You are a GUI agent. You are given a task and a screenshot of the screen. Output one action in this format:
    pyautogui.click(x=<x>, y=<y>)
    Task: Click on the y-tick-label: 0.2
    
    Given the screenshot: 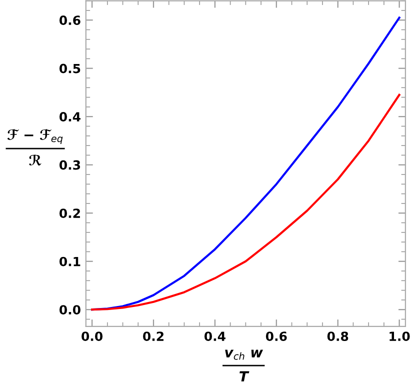 What is the action you would take?
    pyautogui.click(x=70, y=213)
    